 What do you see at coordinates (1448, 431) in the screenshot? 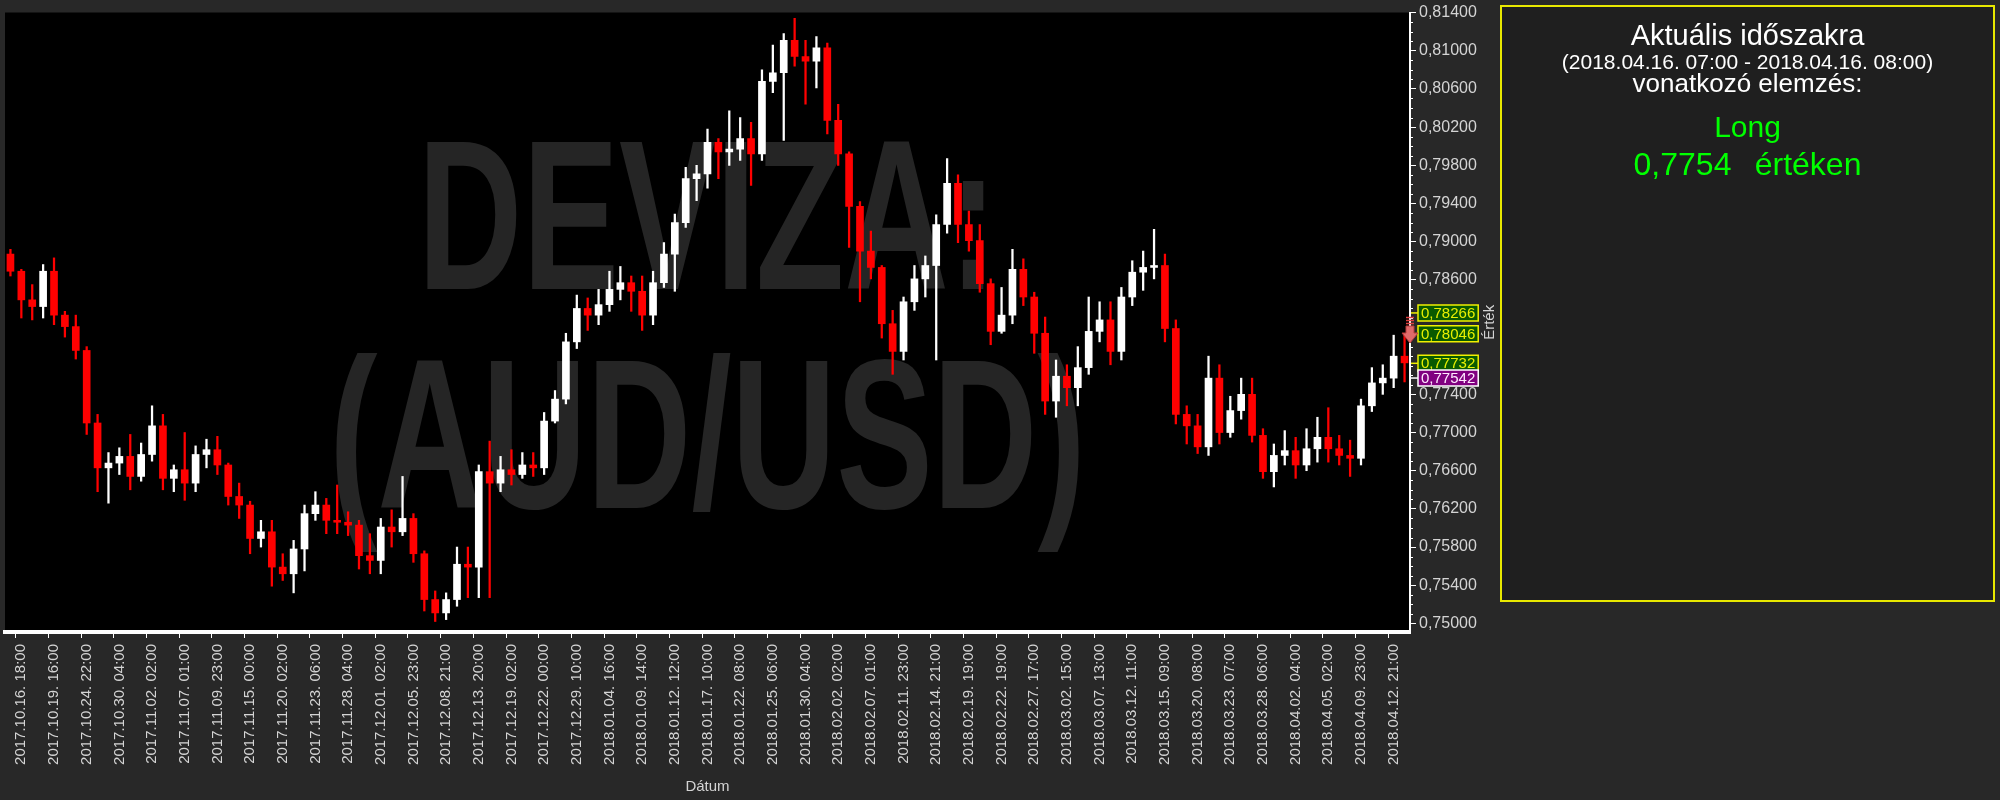
I see `y-tick-label: 0,77000` at bounding box center [1448, 431].